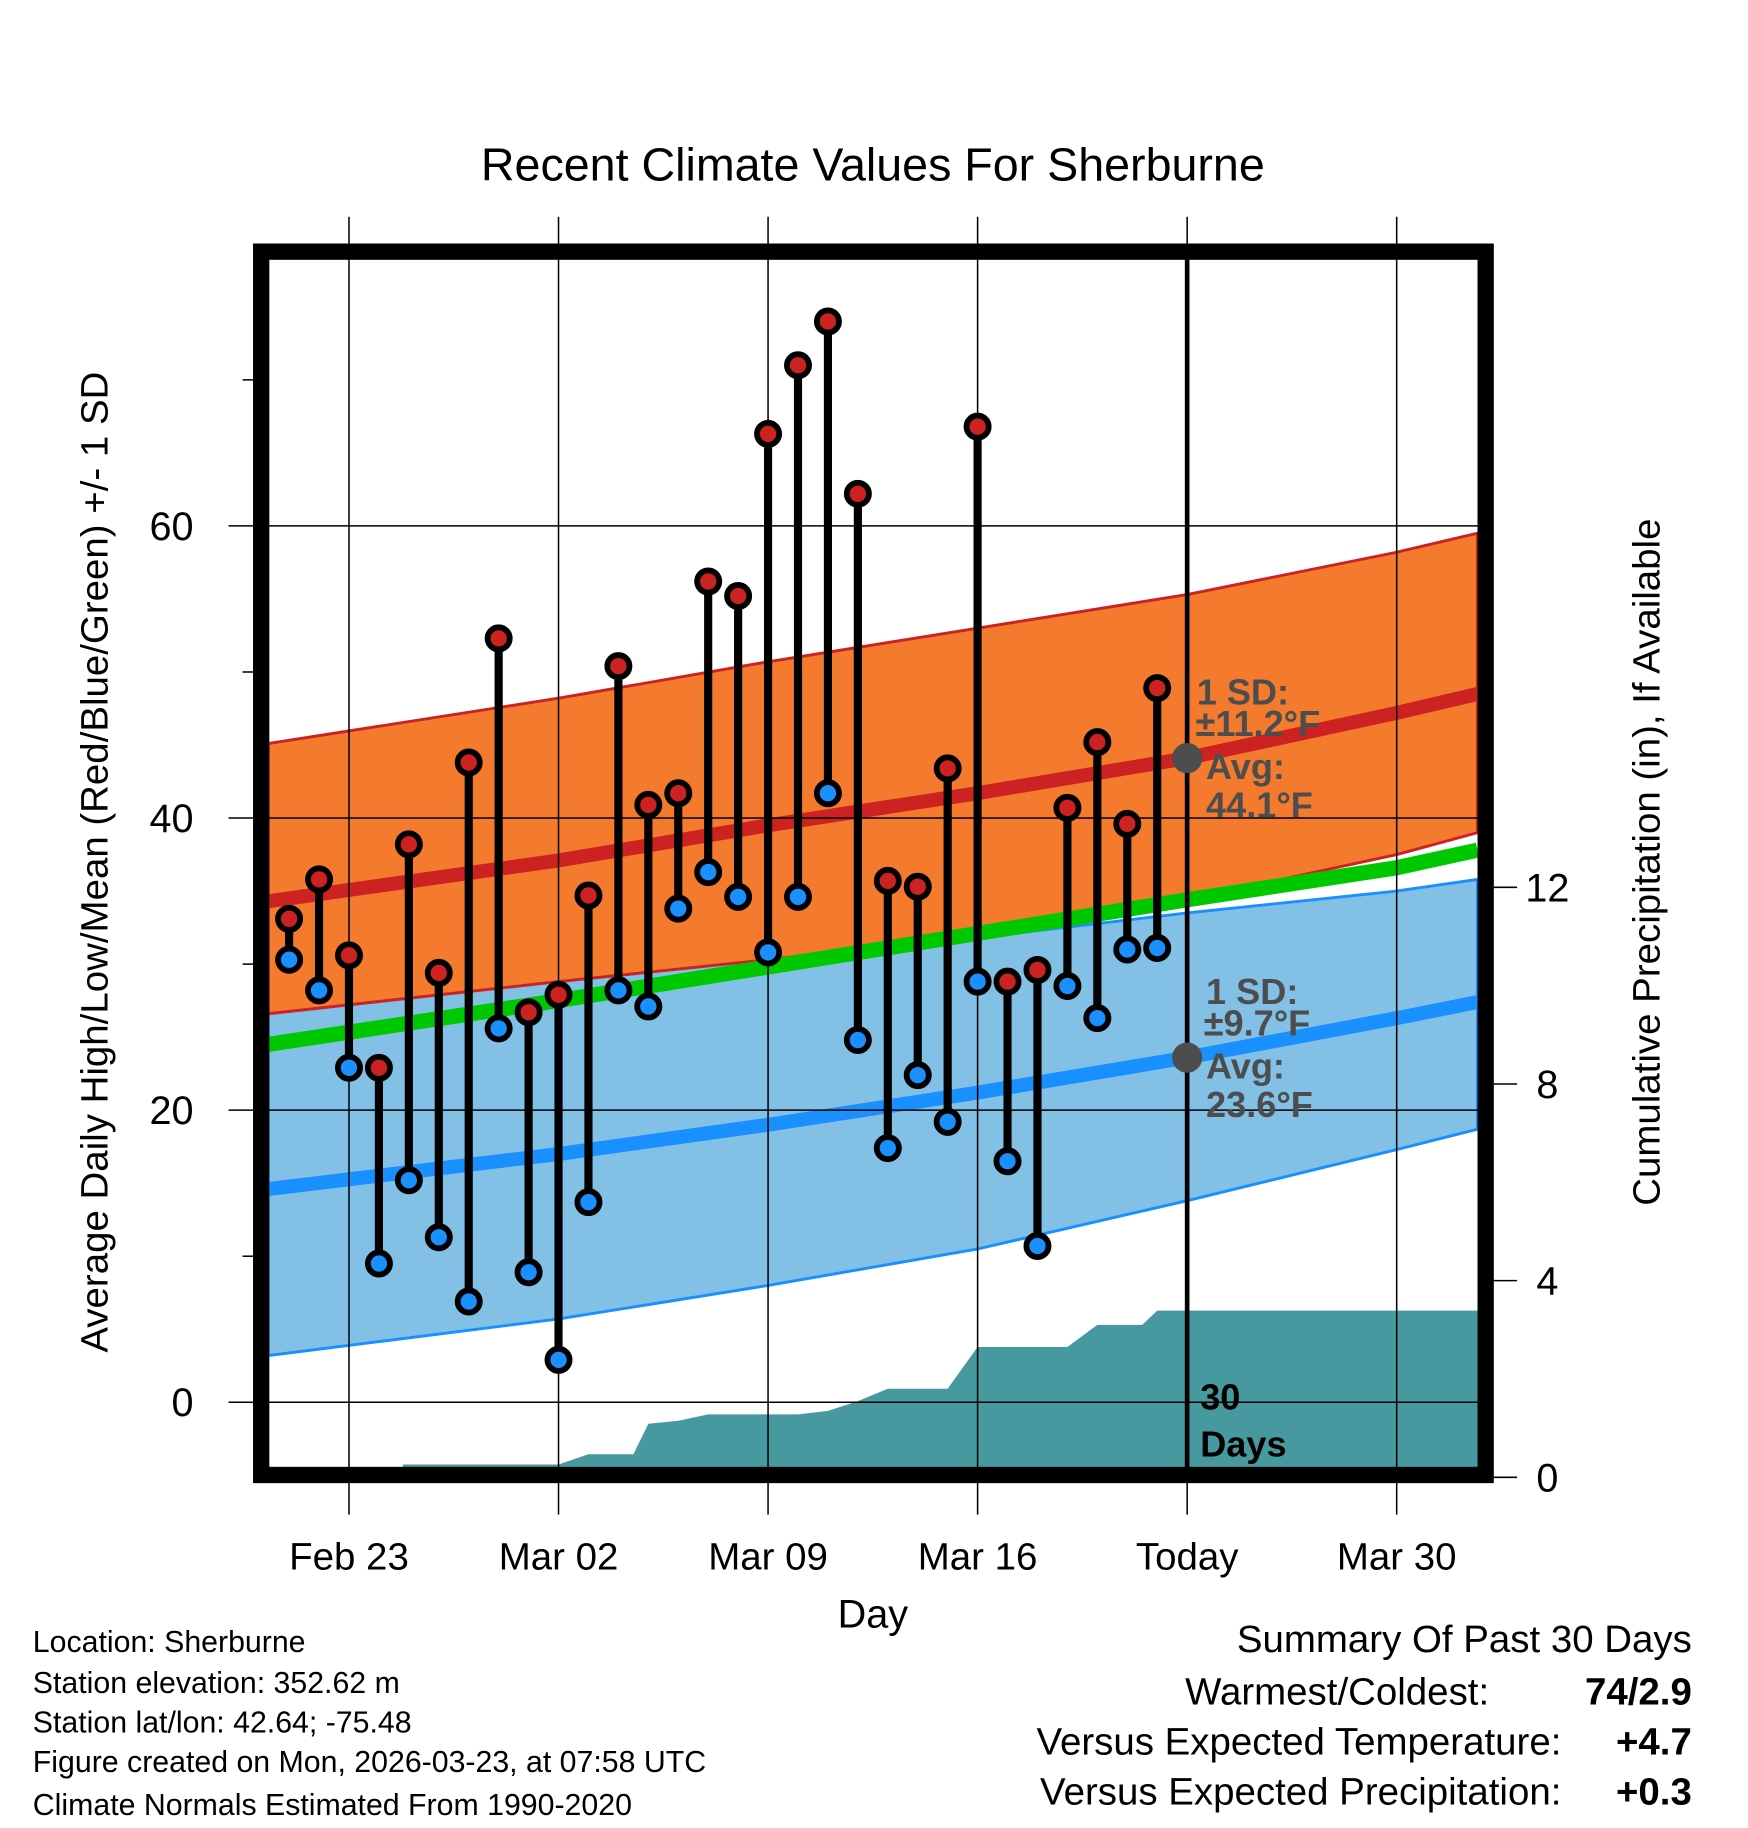  I want to click on elevation-text: Station elevation: 352.62 m, so click(216, 1683).